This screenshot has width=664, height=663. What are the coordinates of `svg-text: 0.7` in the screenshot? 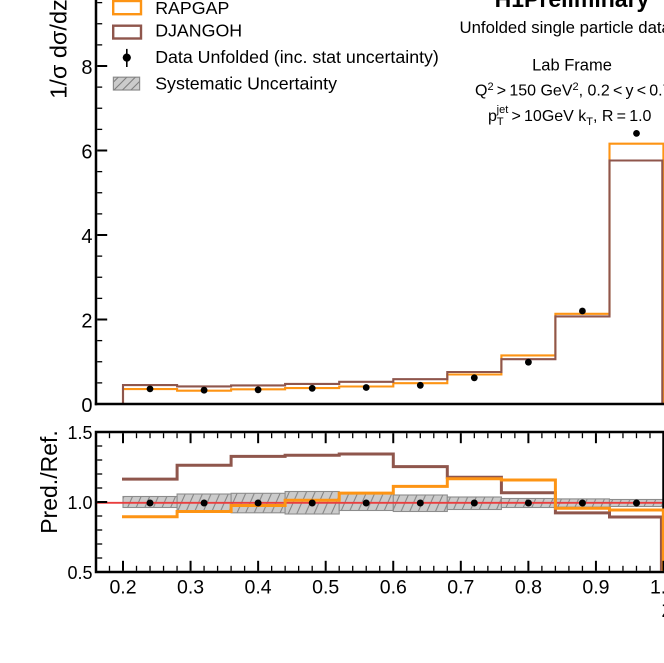 It's located at (460, 588).